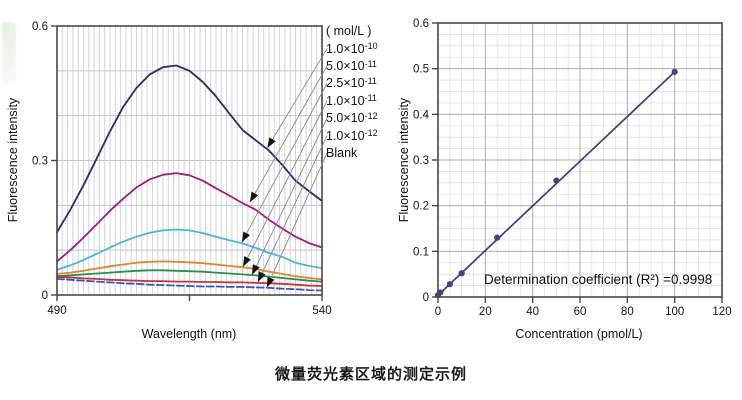  What do you see at coordinates (598, 279) in the screenshot?
I see `r-squared-annotation: Determination coefficient (R²) =0.9998` at bounding box center [598, 279].